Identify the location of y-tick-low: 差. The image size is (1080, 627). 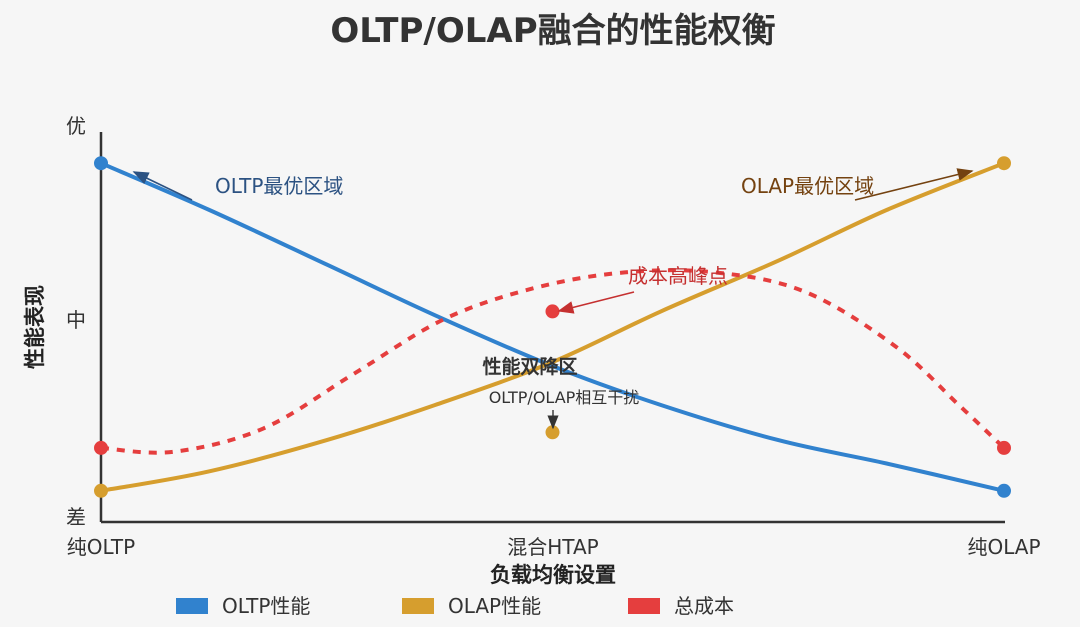
(76, 517).